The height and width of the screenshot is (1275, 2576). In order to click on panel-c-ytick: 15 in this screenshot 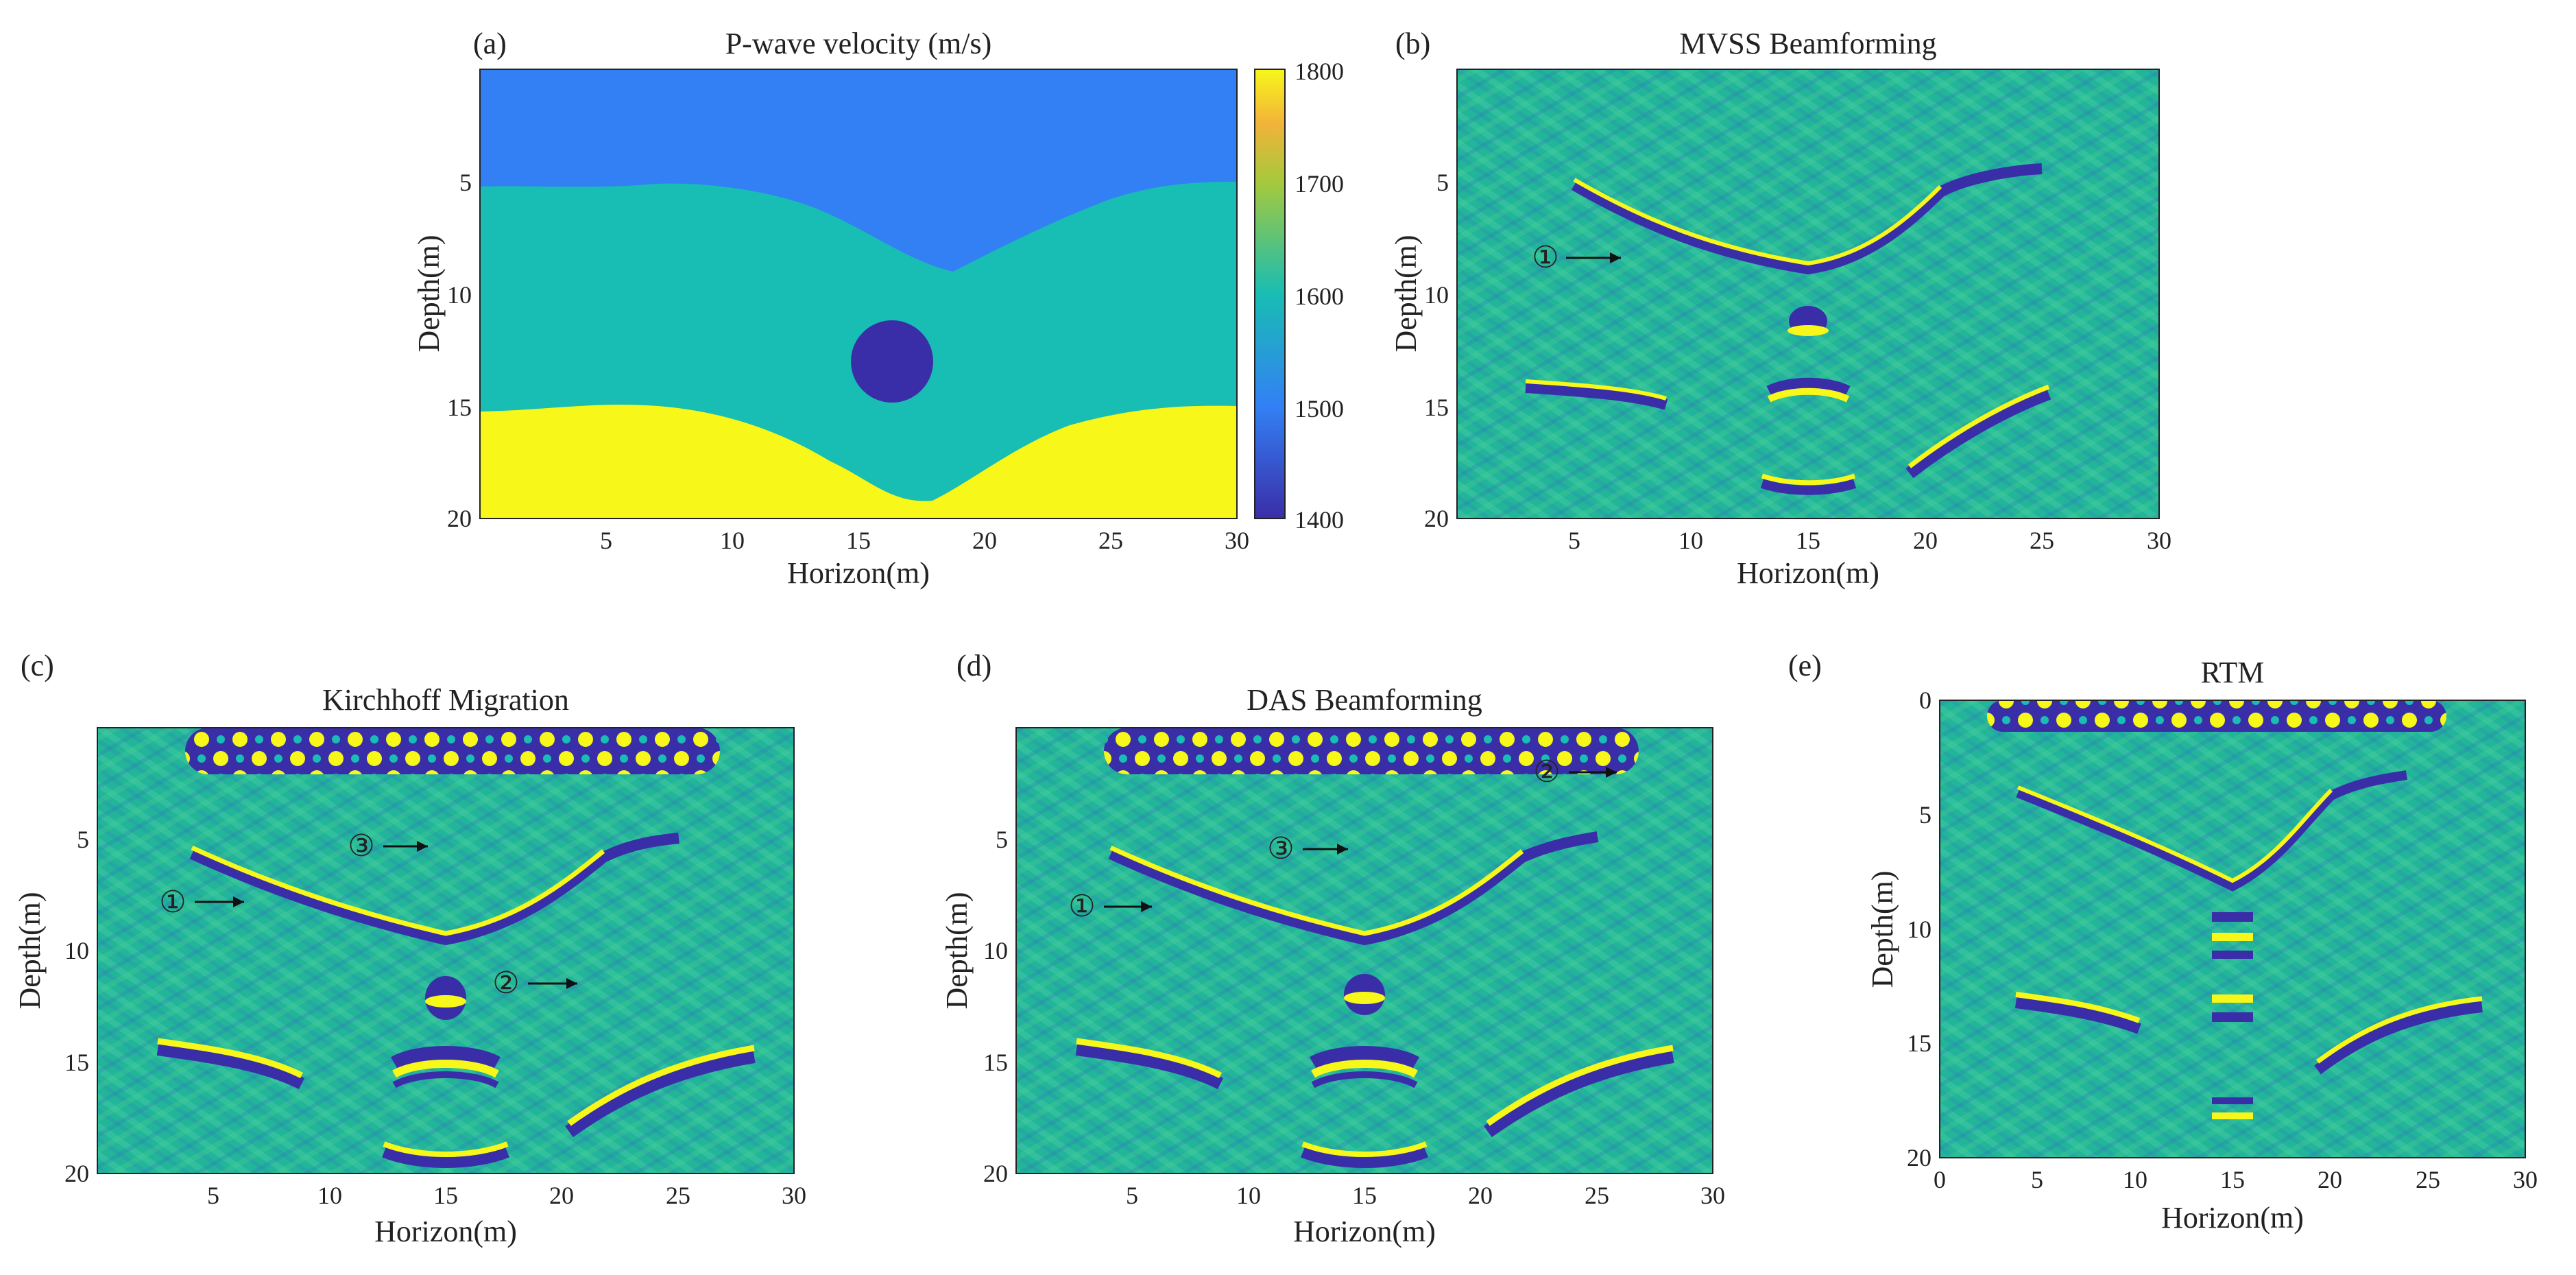, I will do `click(77, 1062)`.